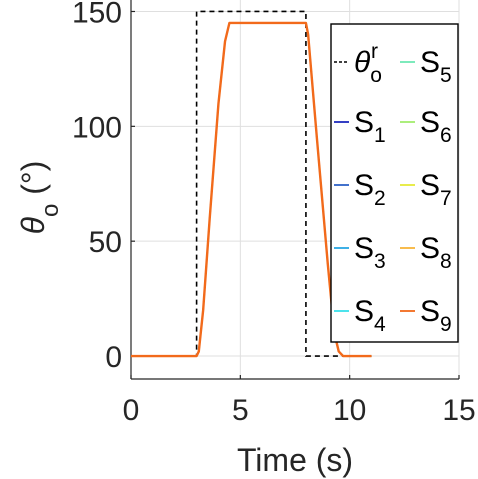  What do you see at coordinates (436, 189) in the screenshot?
I see `legend-entry: S7` at bounding box center [436, 189].